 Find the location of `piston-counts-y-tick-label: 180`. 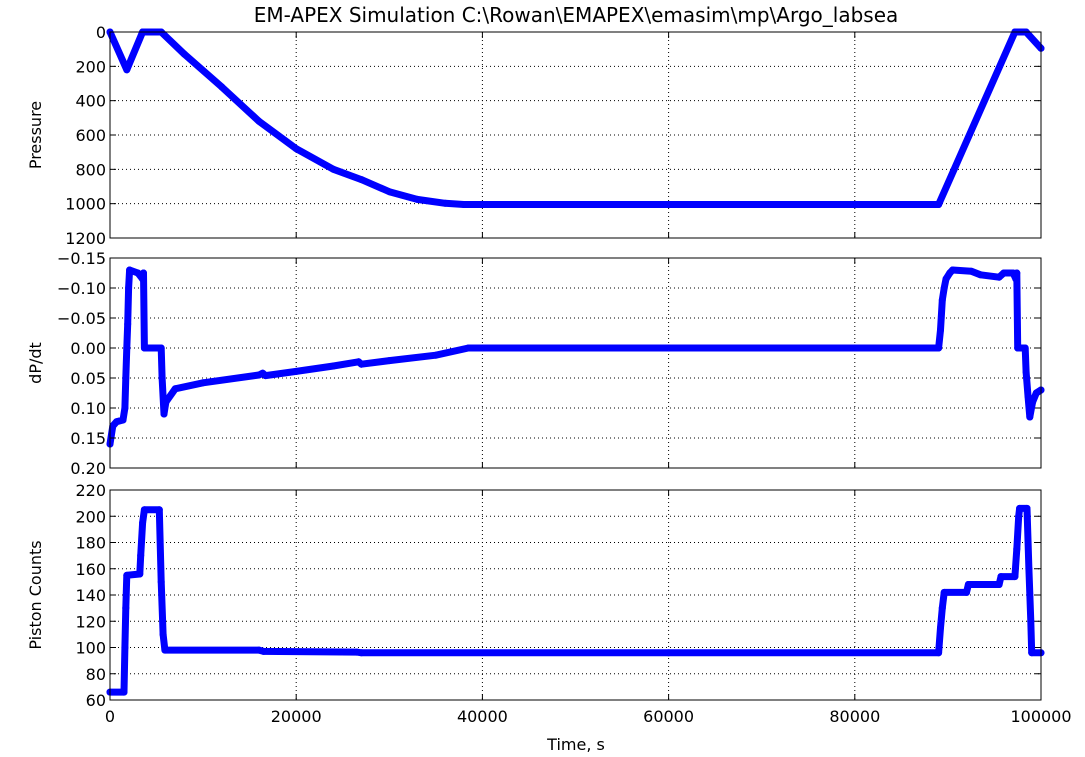

piston-counts-y-tick-label: 180 is located at coordinates (90, 543).